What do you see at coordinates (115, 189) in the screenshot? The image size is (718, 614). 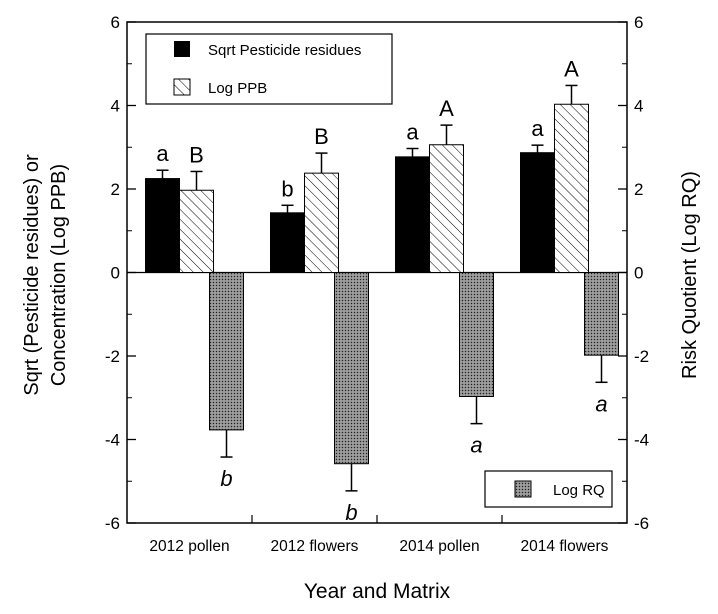 I see `left-tick-label: 2` at bounding box center [115, 189].